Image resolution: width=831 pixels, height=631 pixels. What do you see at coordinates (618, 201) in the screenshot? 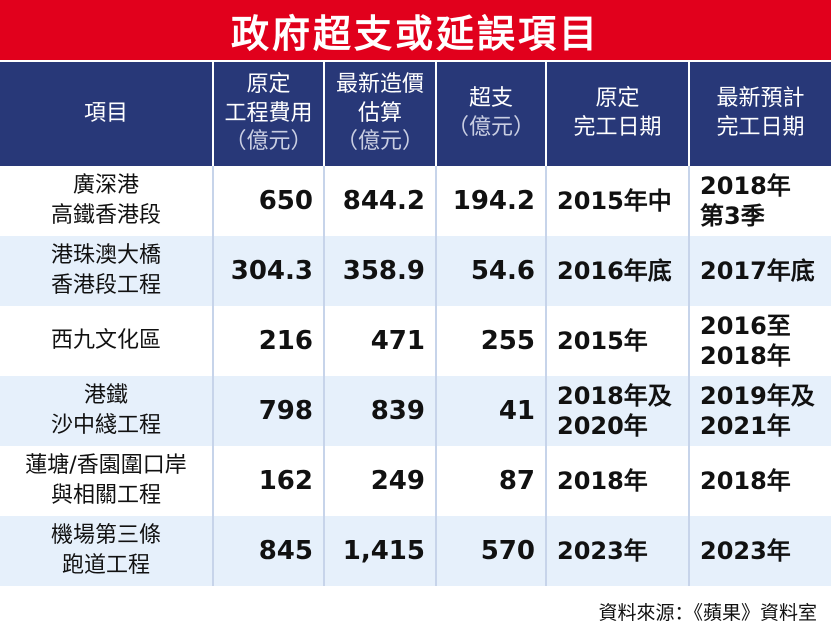
I see `orig-date-cell: 2015年中` at bounding box center [618, 201].